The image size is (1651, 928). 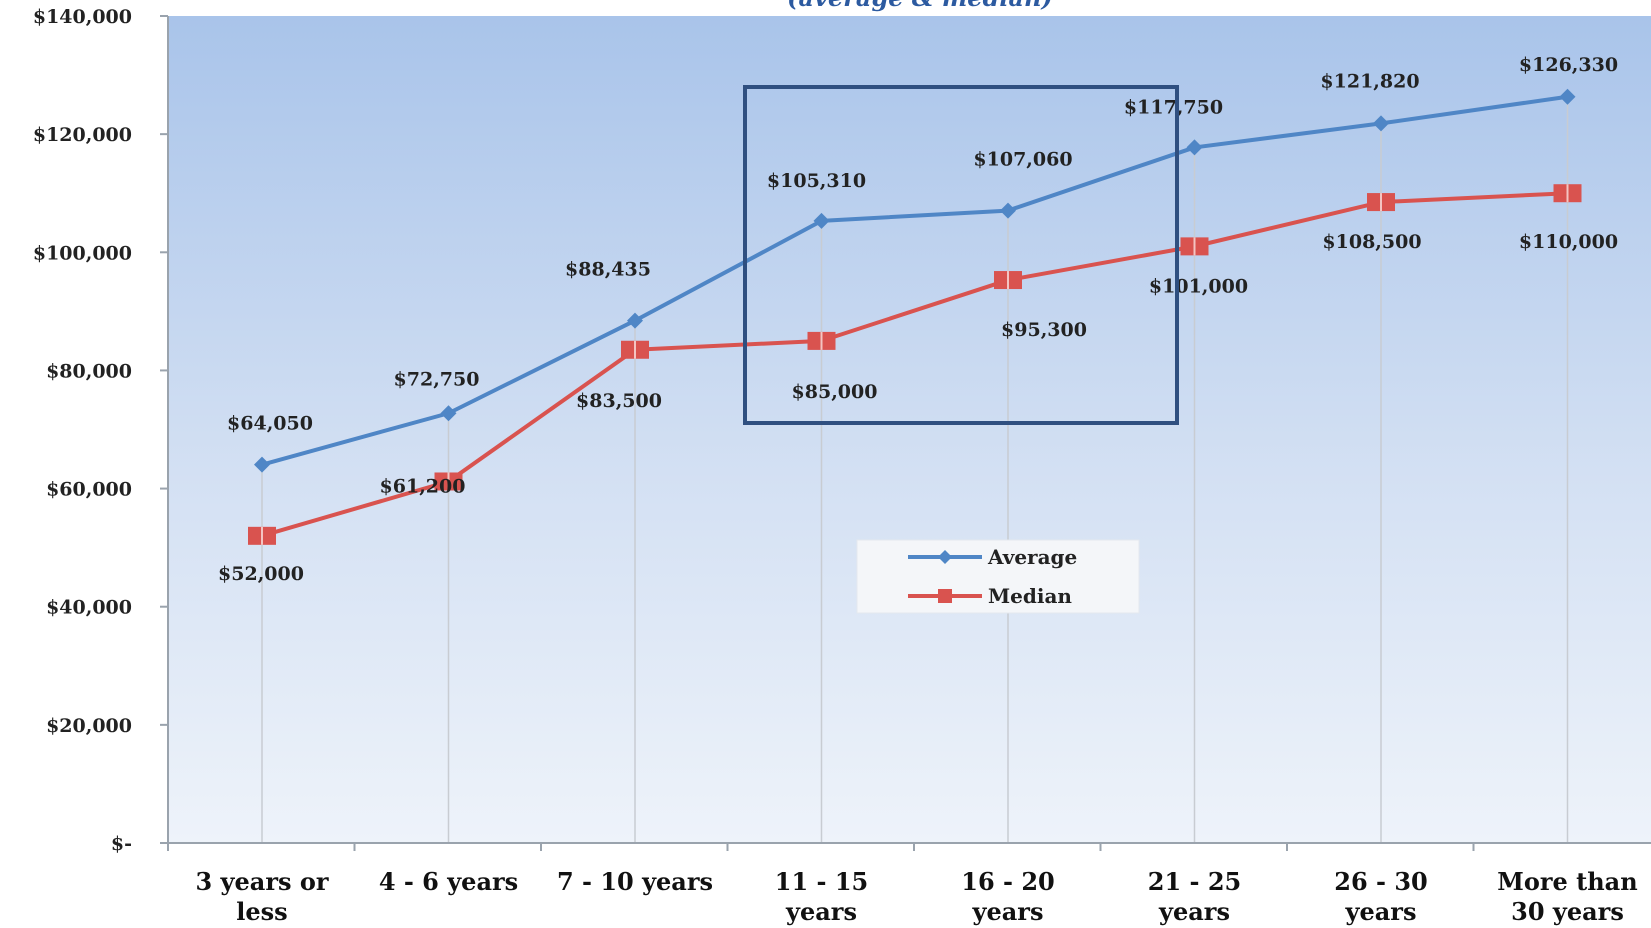 What do you see at coordinates (835, 392) in the screenshot?
I see `median-data-label: $85,000` at bounding box center [835, 392].